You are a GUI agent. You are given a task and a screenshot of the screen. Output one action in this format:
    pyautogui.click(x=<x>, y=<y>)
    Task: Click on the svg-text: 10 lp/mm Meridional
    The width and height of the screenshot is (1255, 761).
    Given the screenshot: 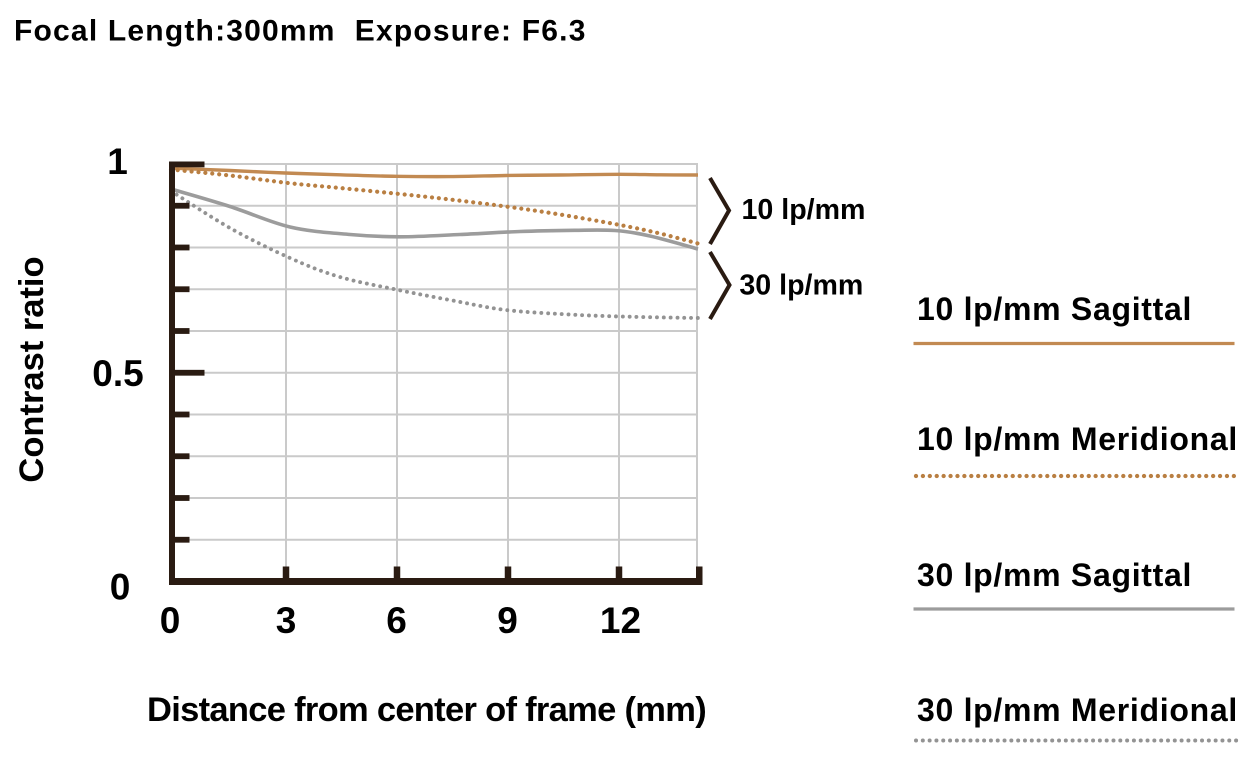 What is the action you would take?
    pyautogui.click(x=1077, y=439)
    